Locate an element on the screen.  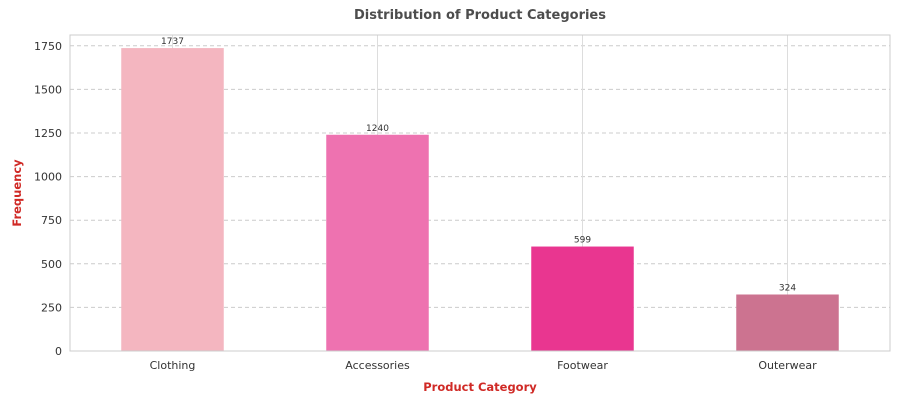
y-axis-label: Frequency is located at coordinates (17, 193).